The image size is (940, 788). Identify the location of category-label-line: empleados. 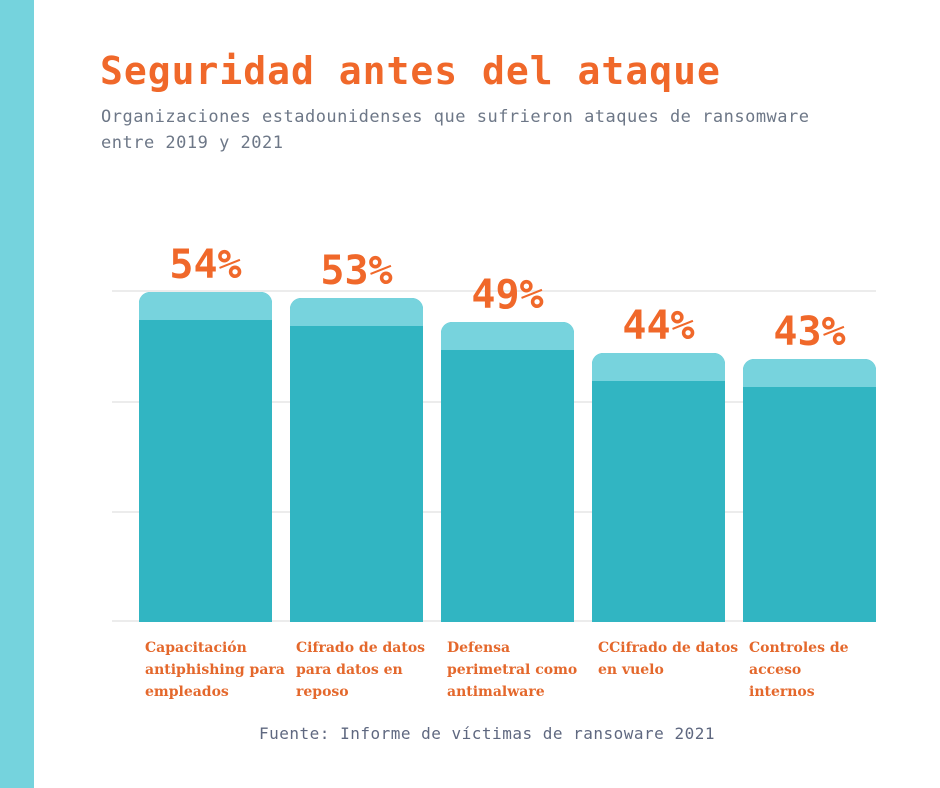
(187, 692).